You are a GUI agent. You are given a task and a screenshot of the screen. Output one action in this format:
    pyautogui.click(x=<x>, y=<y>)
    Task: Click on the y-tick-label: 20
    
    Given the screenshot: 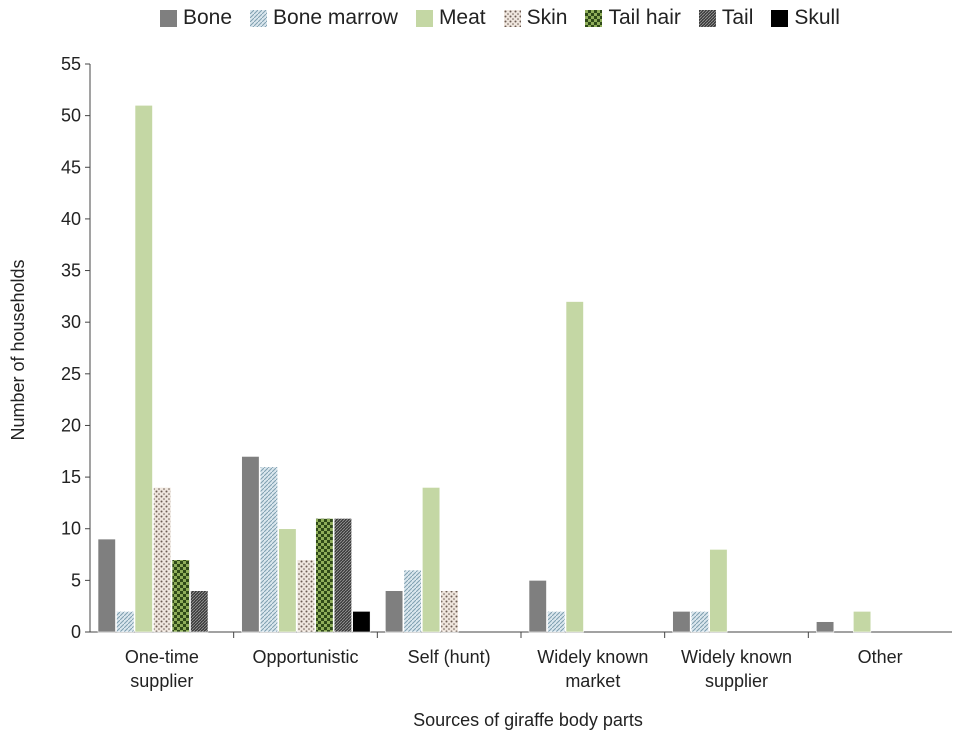 What is the action you would take?
    pyautogui.click(x=71, y=425)
    